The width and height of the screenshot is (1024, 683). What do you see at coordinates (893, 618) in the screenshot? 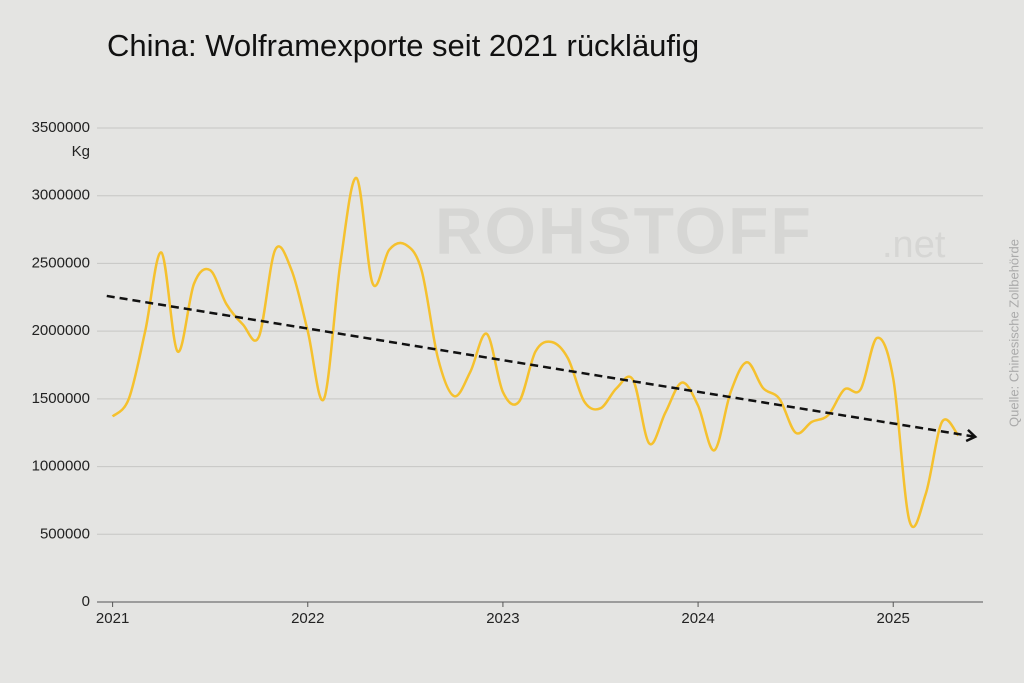
I see `x-tick-label: 2025` at bounding box center [893, 618].